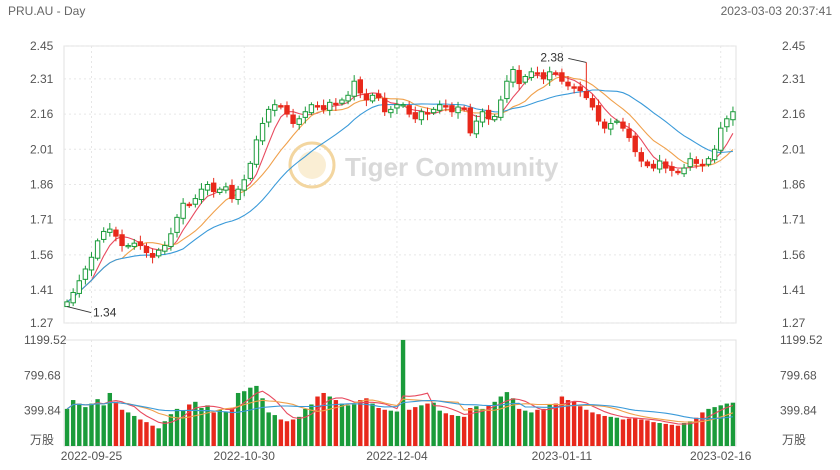 This screenshot has height=470, width=840. Describe the element at coordinates (794, 220) in the screenshot. I see `price-tick-right: 1.71` at that location.